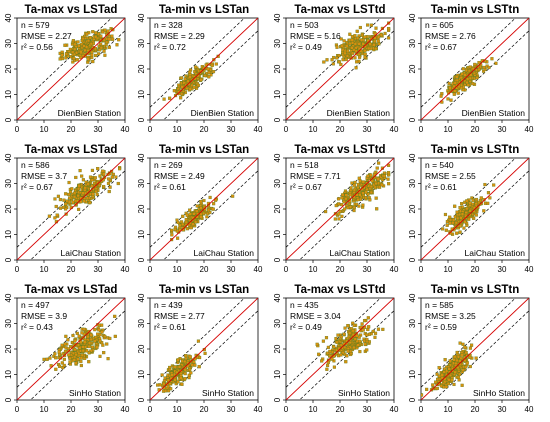 This screenshot has height=422, width=550. I want to click on x-tick-label: 20, so click(204, 409).